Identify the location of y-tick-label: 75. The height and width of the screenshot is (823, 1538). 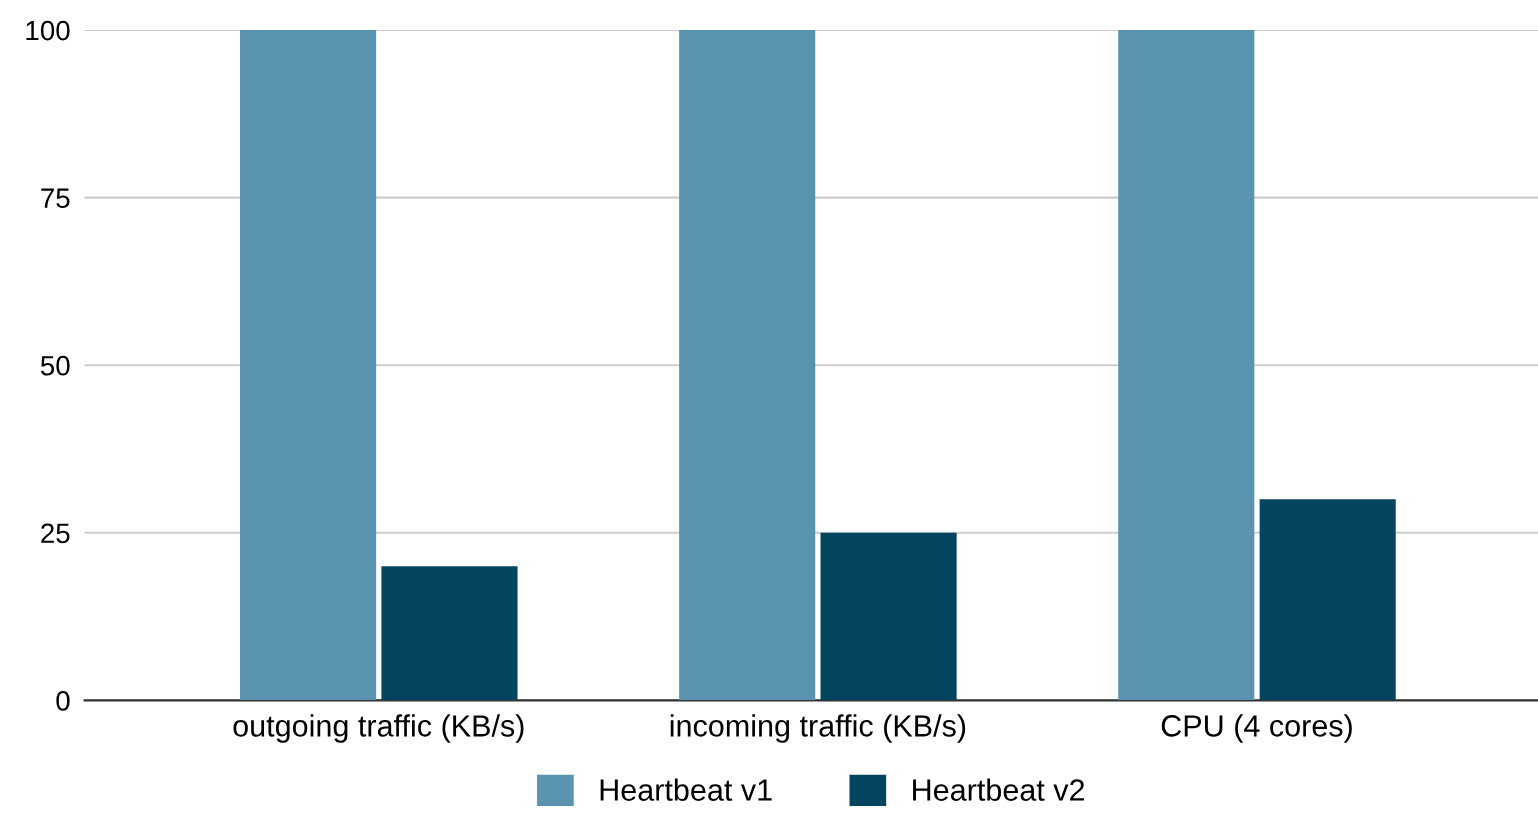
(55, 198).